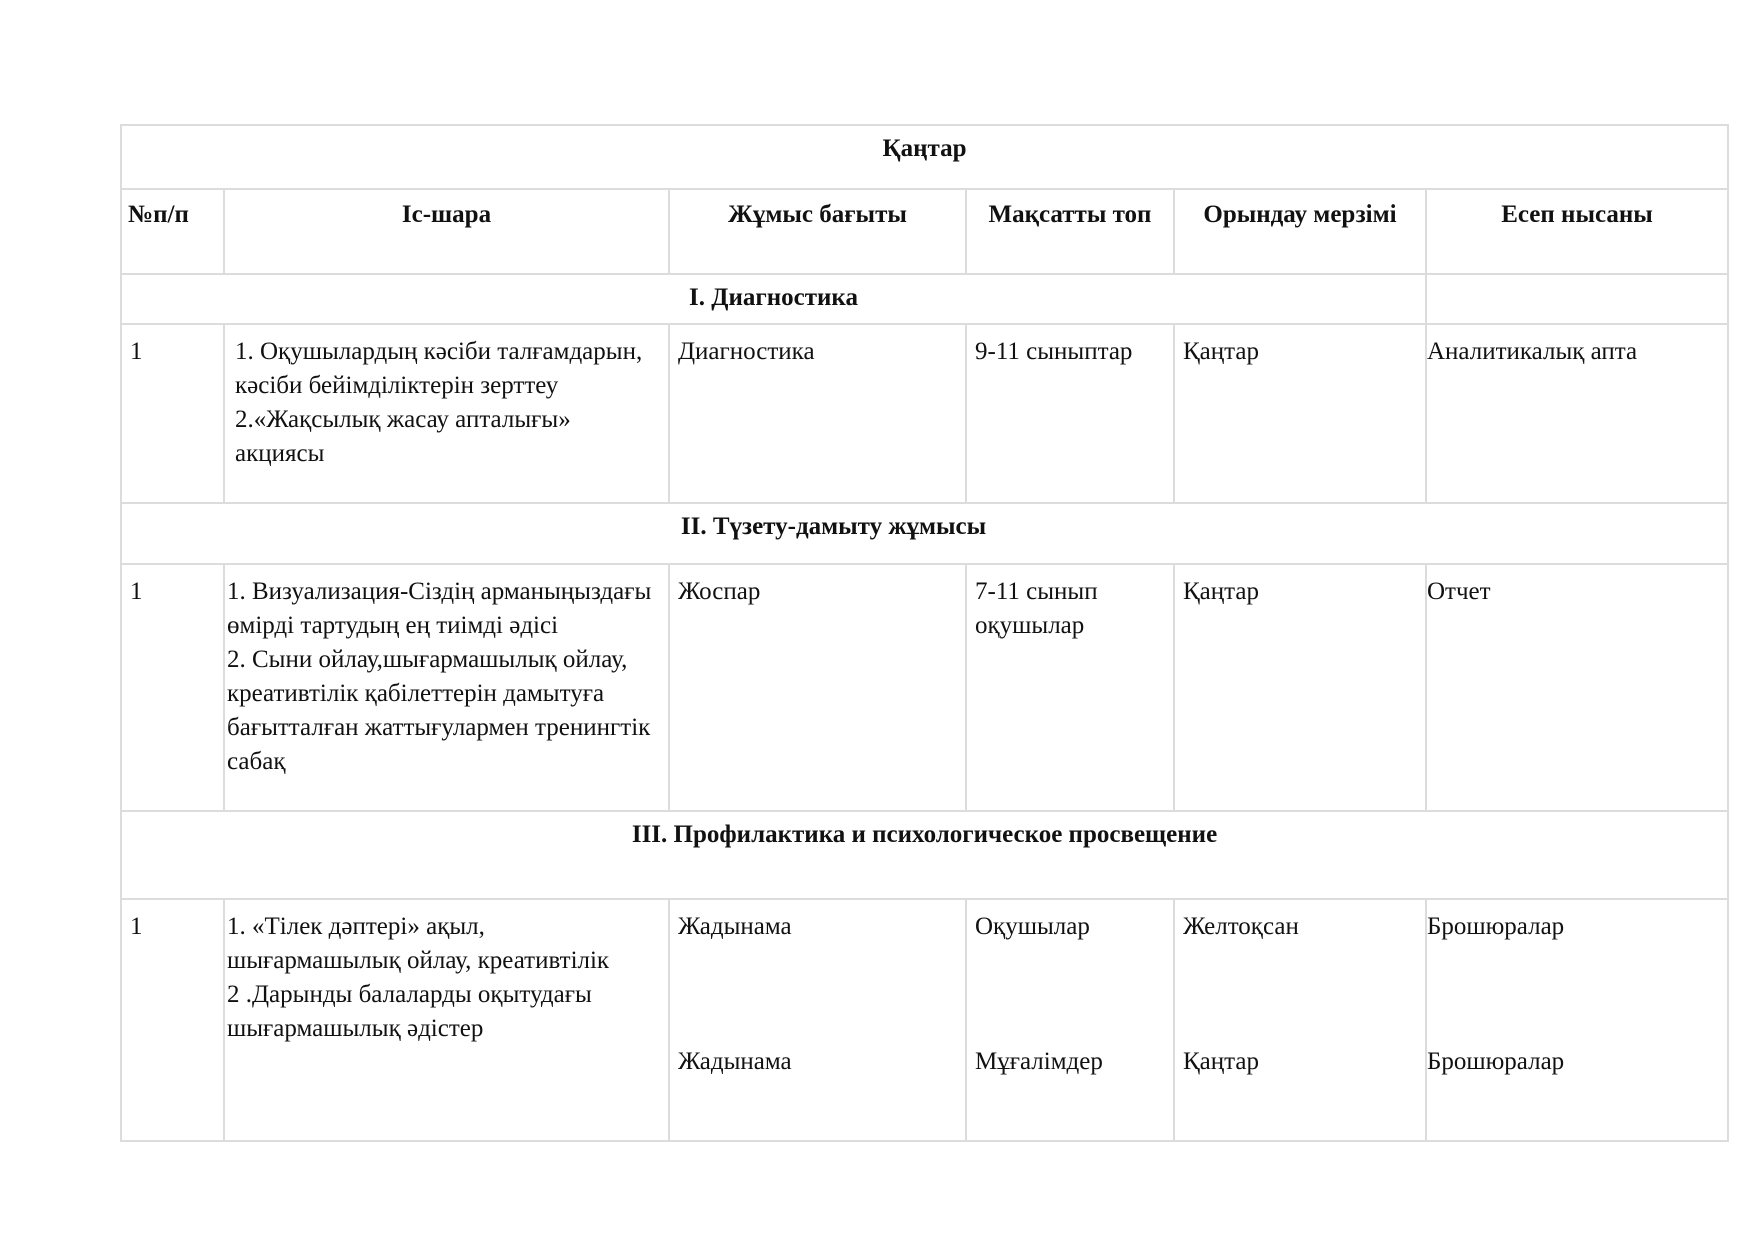 This screenshot has width=1755, height=1240. What do you see at coordinates (773, 299) in the screenshot?
I see `section-heading: I. Диагностика` at bounding box center [773, 299].